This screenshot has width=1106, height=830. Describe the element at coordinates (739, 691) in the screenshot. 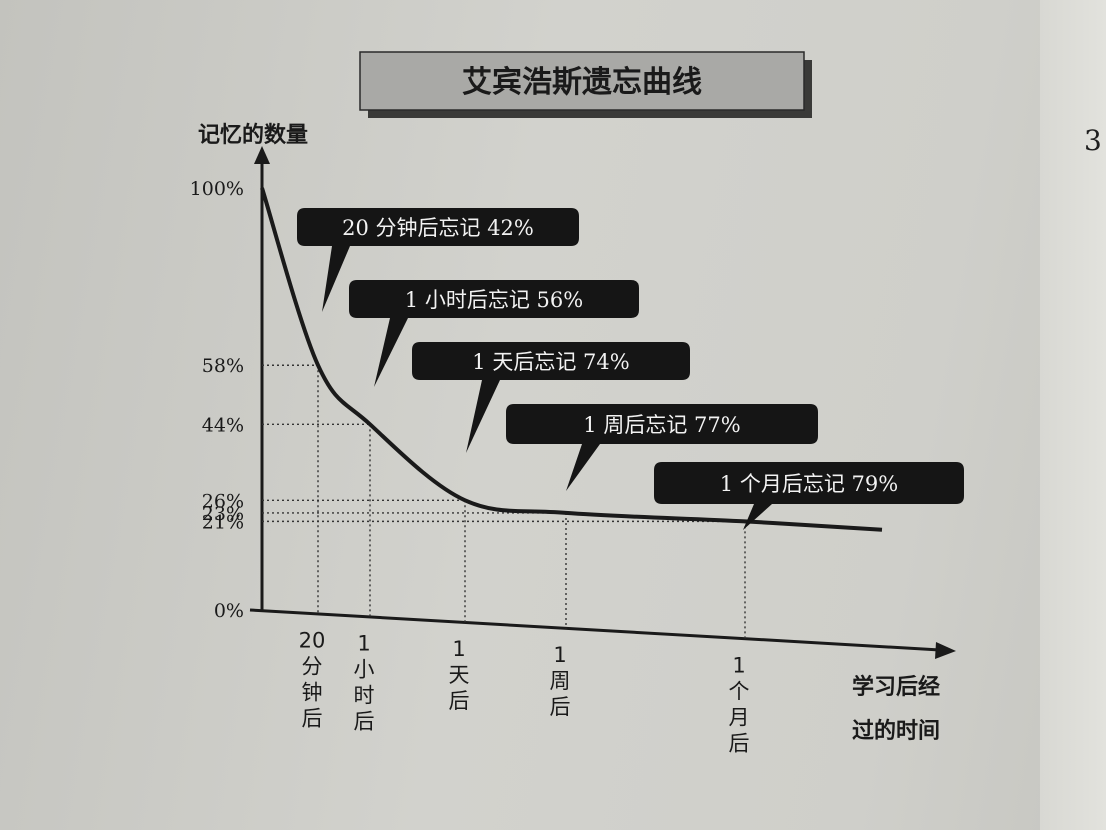

I see `x-tick-label-char: 个` at that location.